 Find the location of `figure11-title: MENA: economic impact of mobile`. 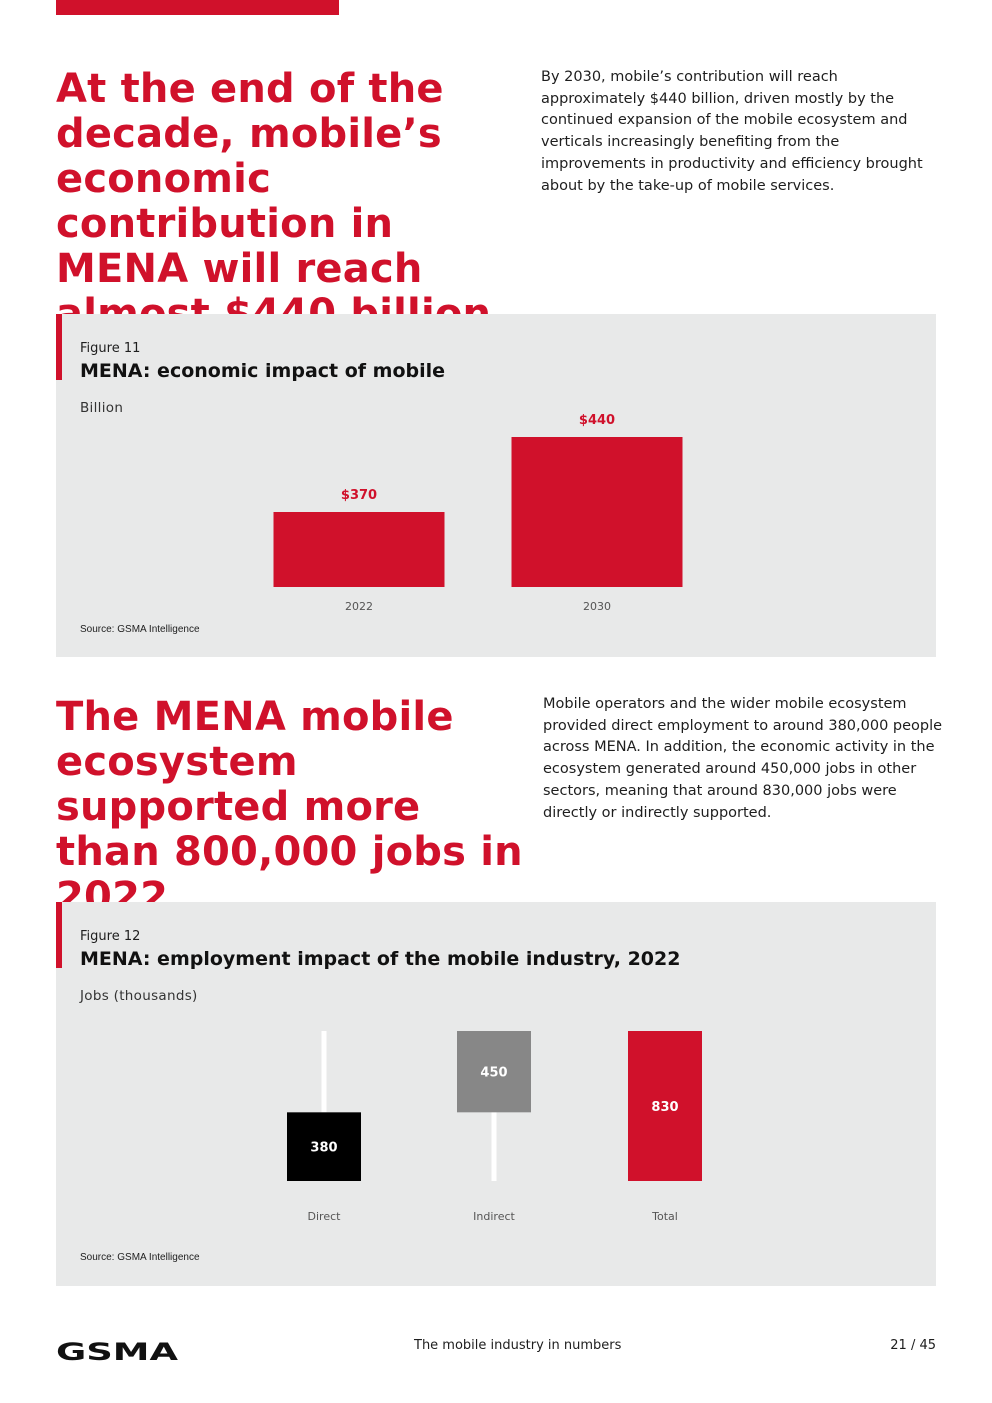

figure11-title: MENA: economic impact of mobile is located at coordinates (263, 371).